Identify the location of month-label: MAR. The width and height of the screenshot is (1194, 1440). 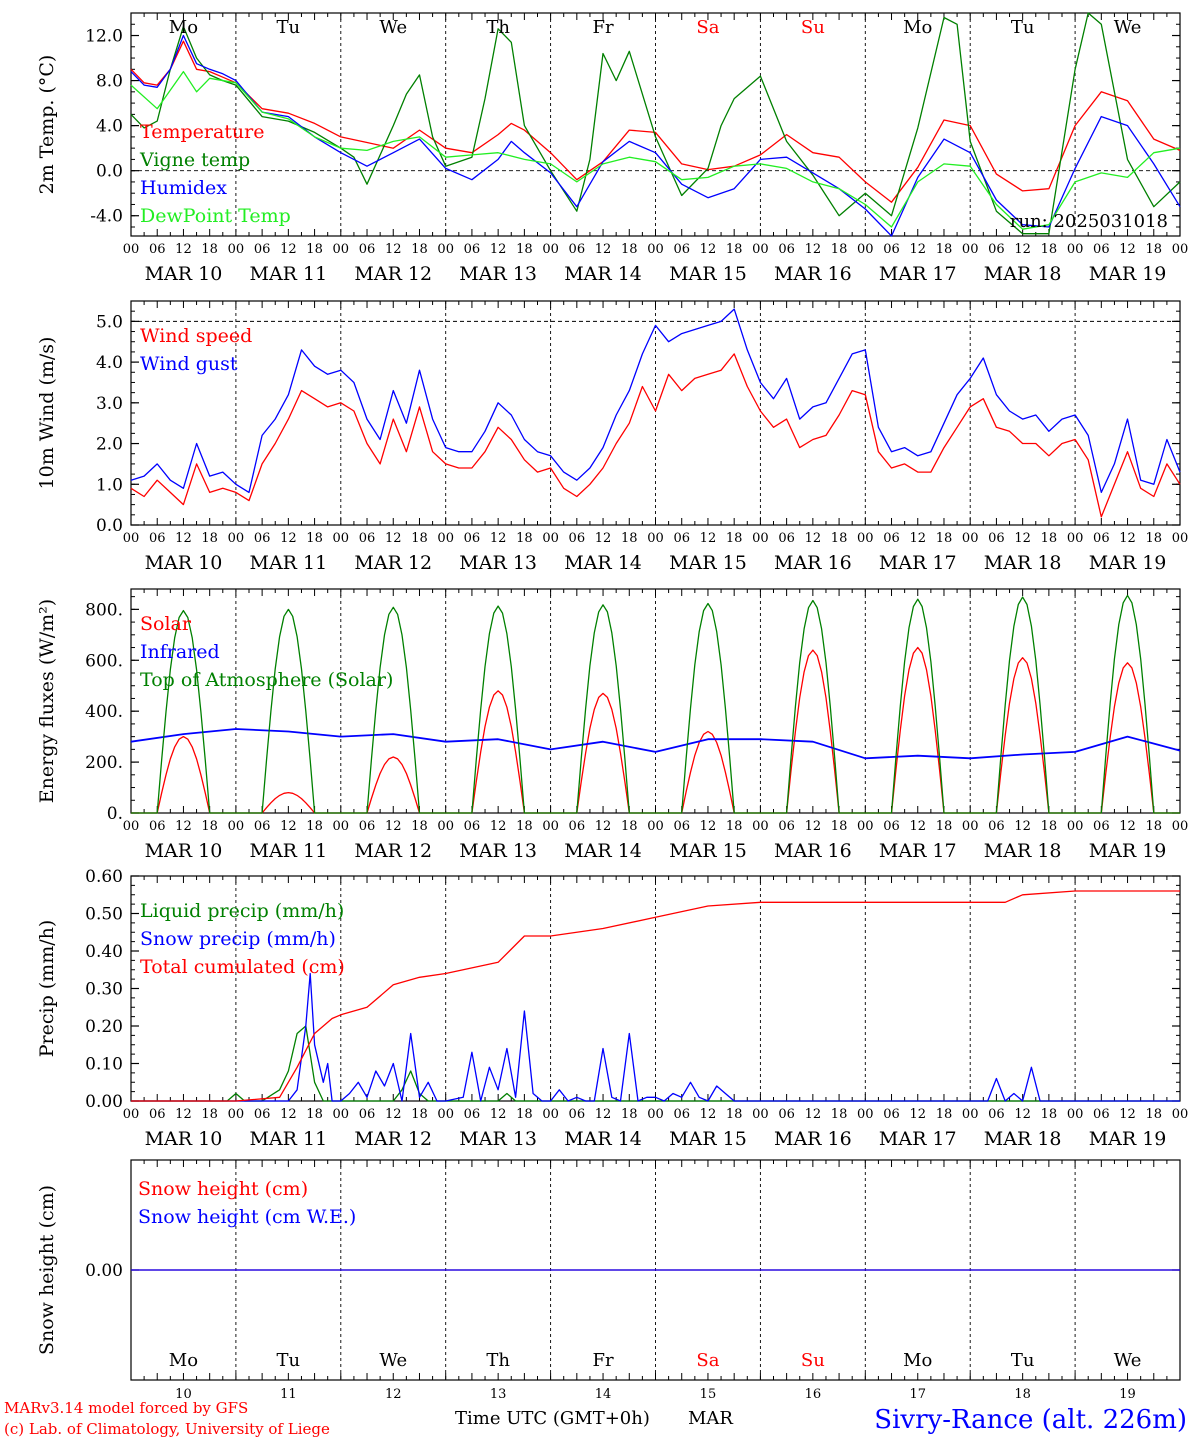
(710, 1418).